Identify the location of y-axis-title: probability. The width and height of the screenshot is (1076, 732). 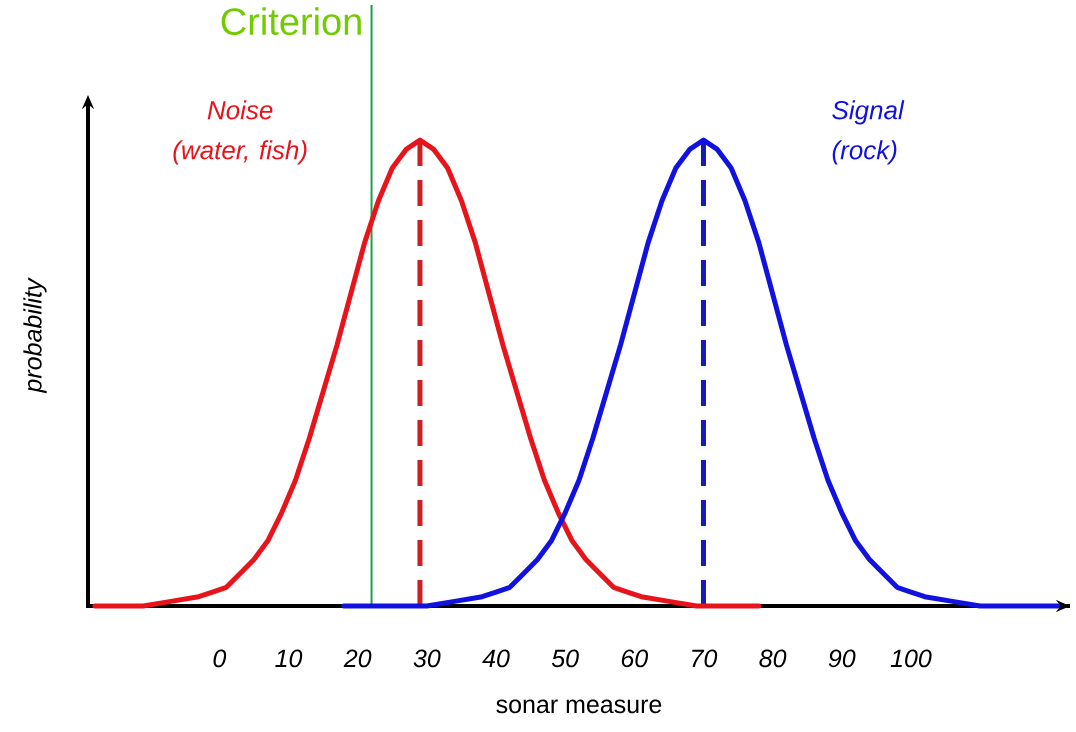
(35, 335).